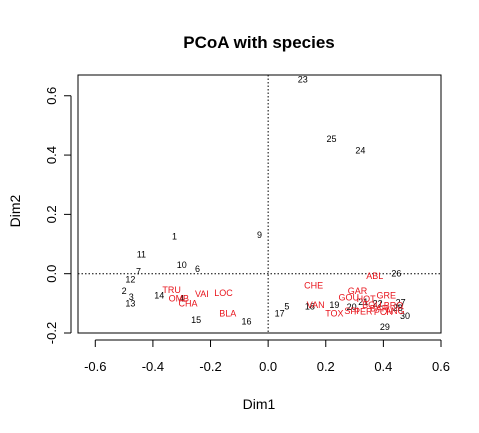 This screenshot has height=433, width=479. Describe the element at coordinates (258, 42) in the screenshot. I see `chart-title: PCoA with species` at that location.